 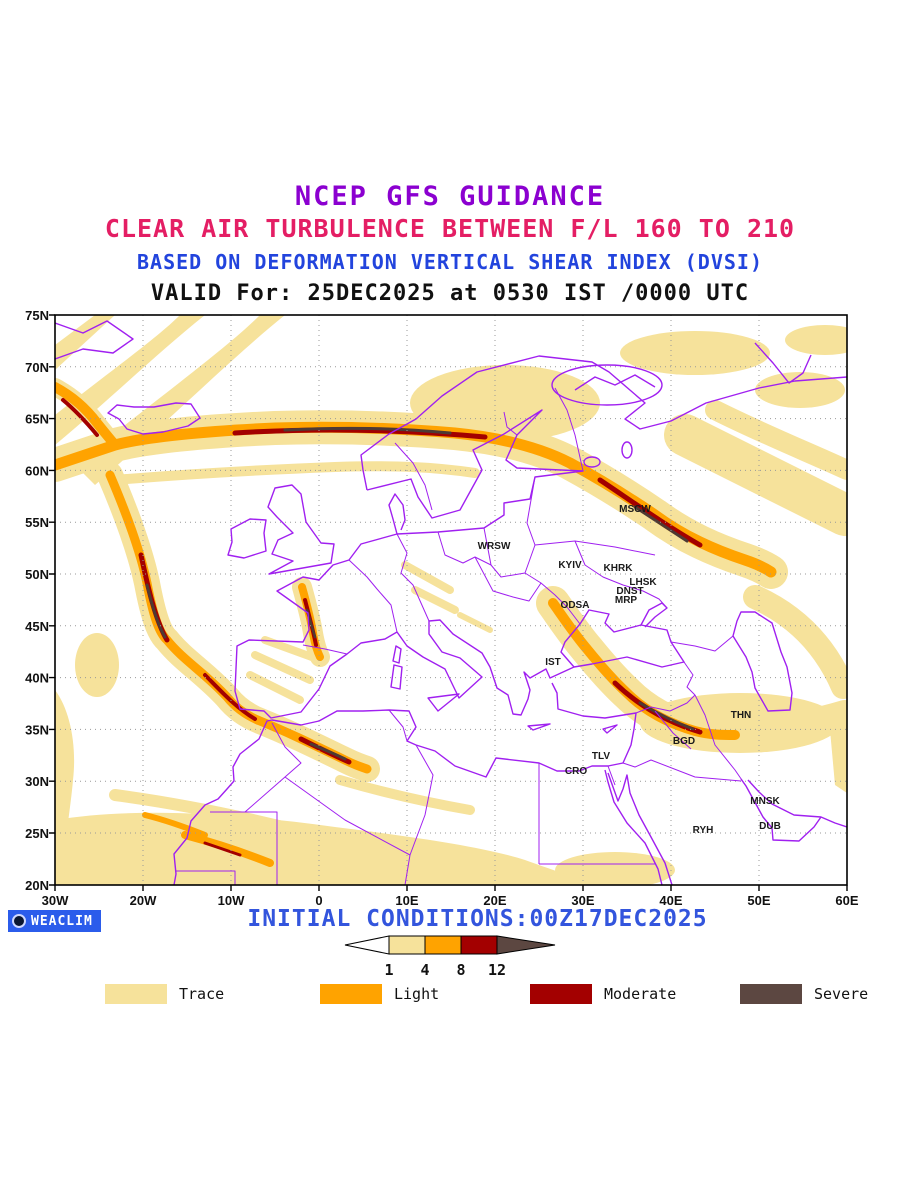 What do you see at coordinates (37, 885) in the screenshot?
I see `lat-label: 20N` at bounding box center [37, 885].